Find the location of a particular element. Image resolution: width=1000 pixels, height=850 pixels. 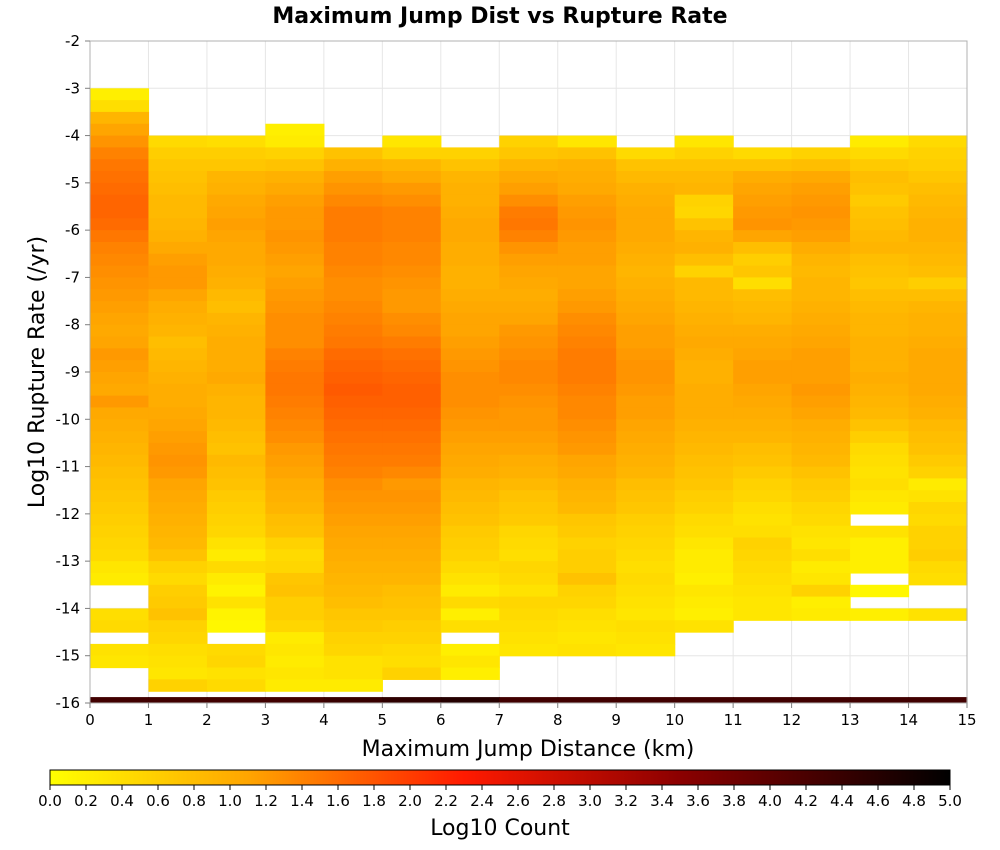

colorbar-tick-label: 5.0 is located at coordinates (950, 801).